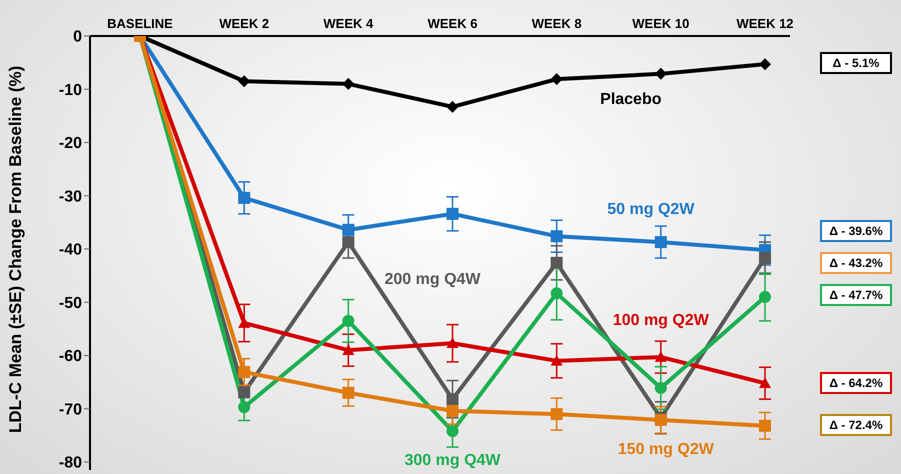 Image resolution: width=901 pixels, height=474 pixels. I want to click on series-label: Placebo, so click(631, 99).